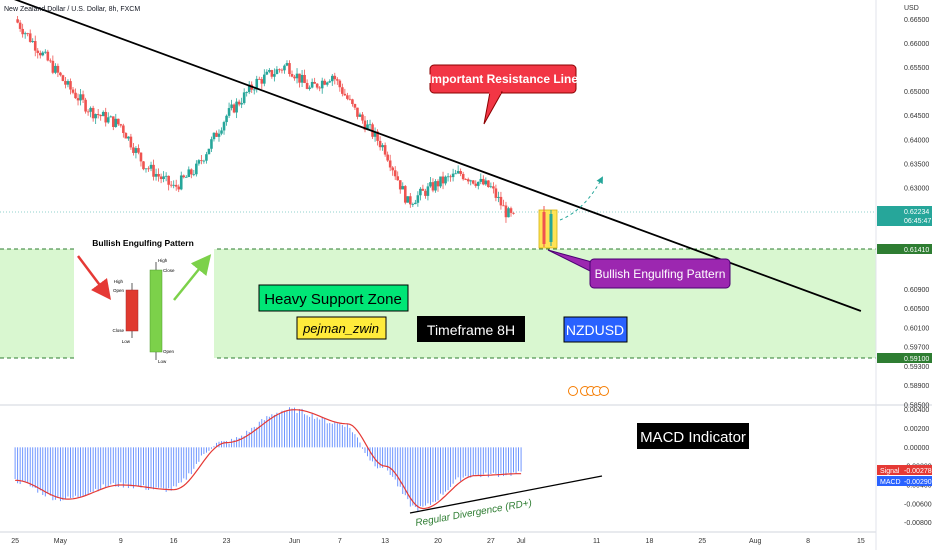 Image resolution: width=932 pixels, height=550 pixels. I want to click on price-tick: 0.65000, so click(916, 92).